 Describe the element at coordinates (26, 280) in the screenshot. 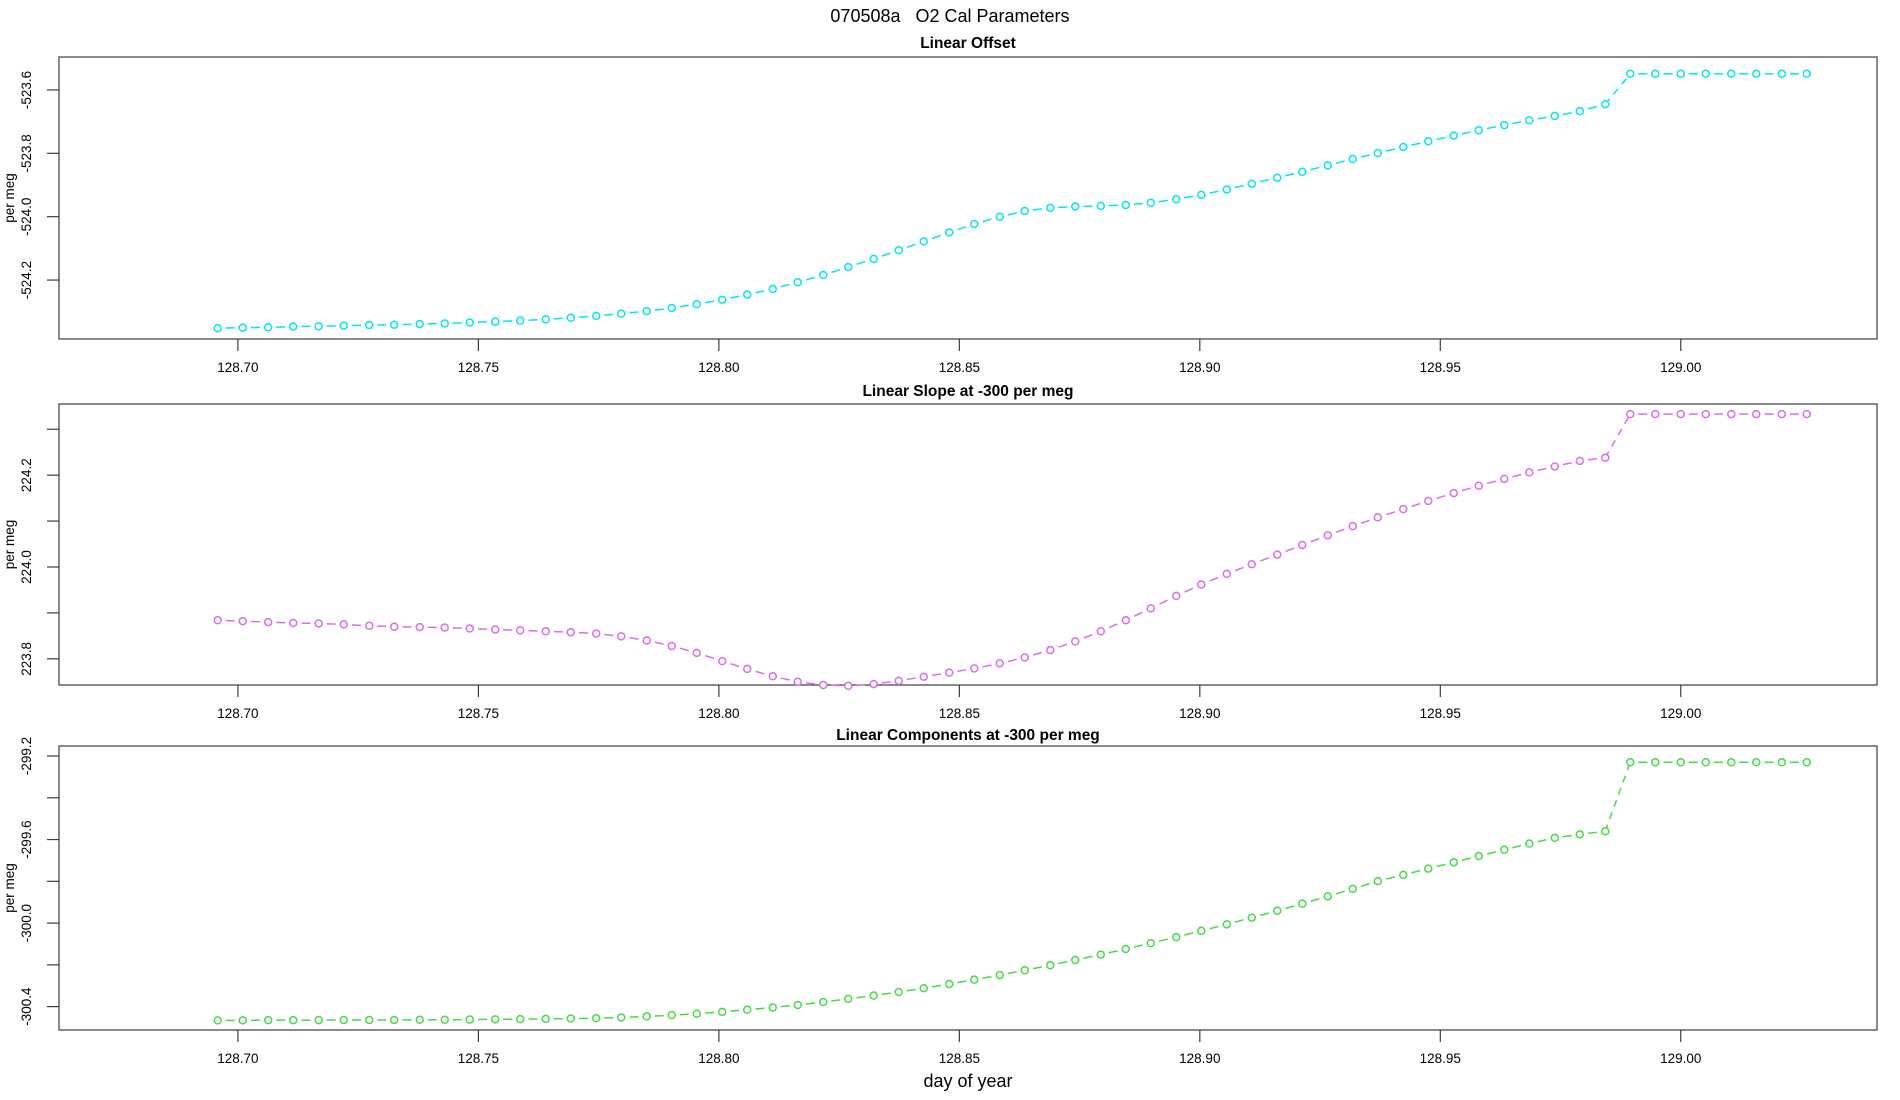

I see `y-tick-label: -524.2` at that location.